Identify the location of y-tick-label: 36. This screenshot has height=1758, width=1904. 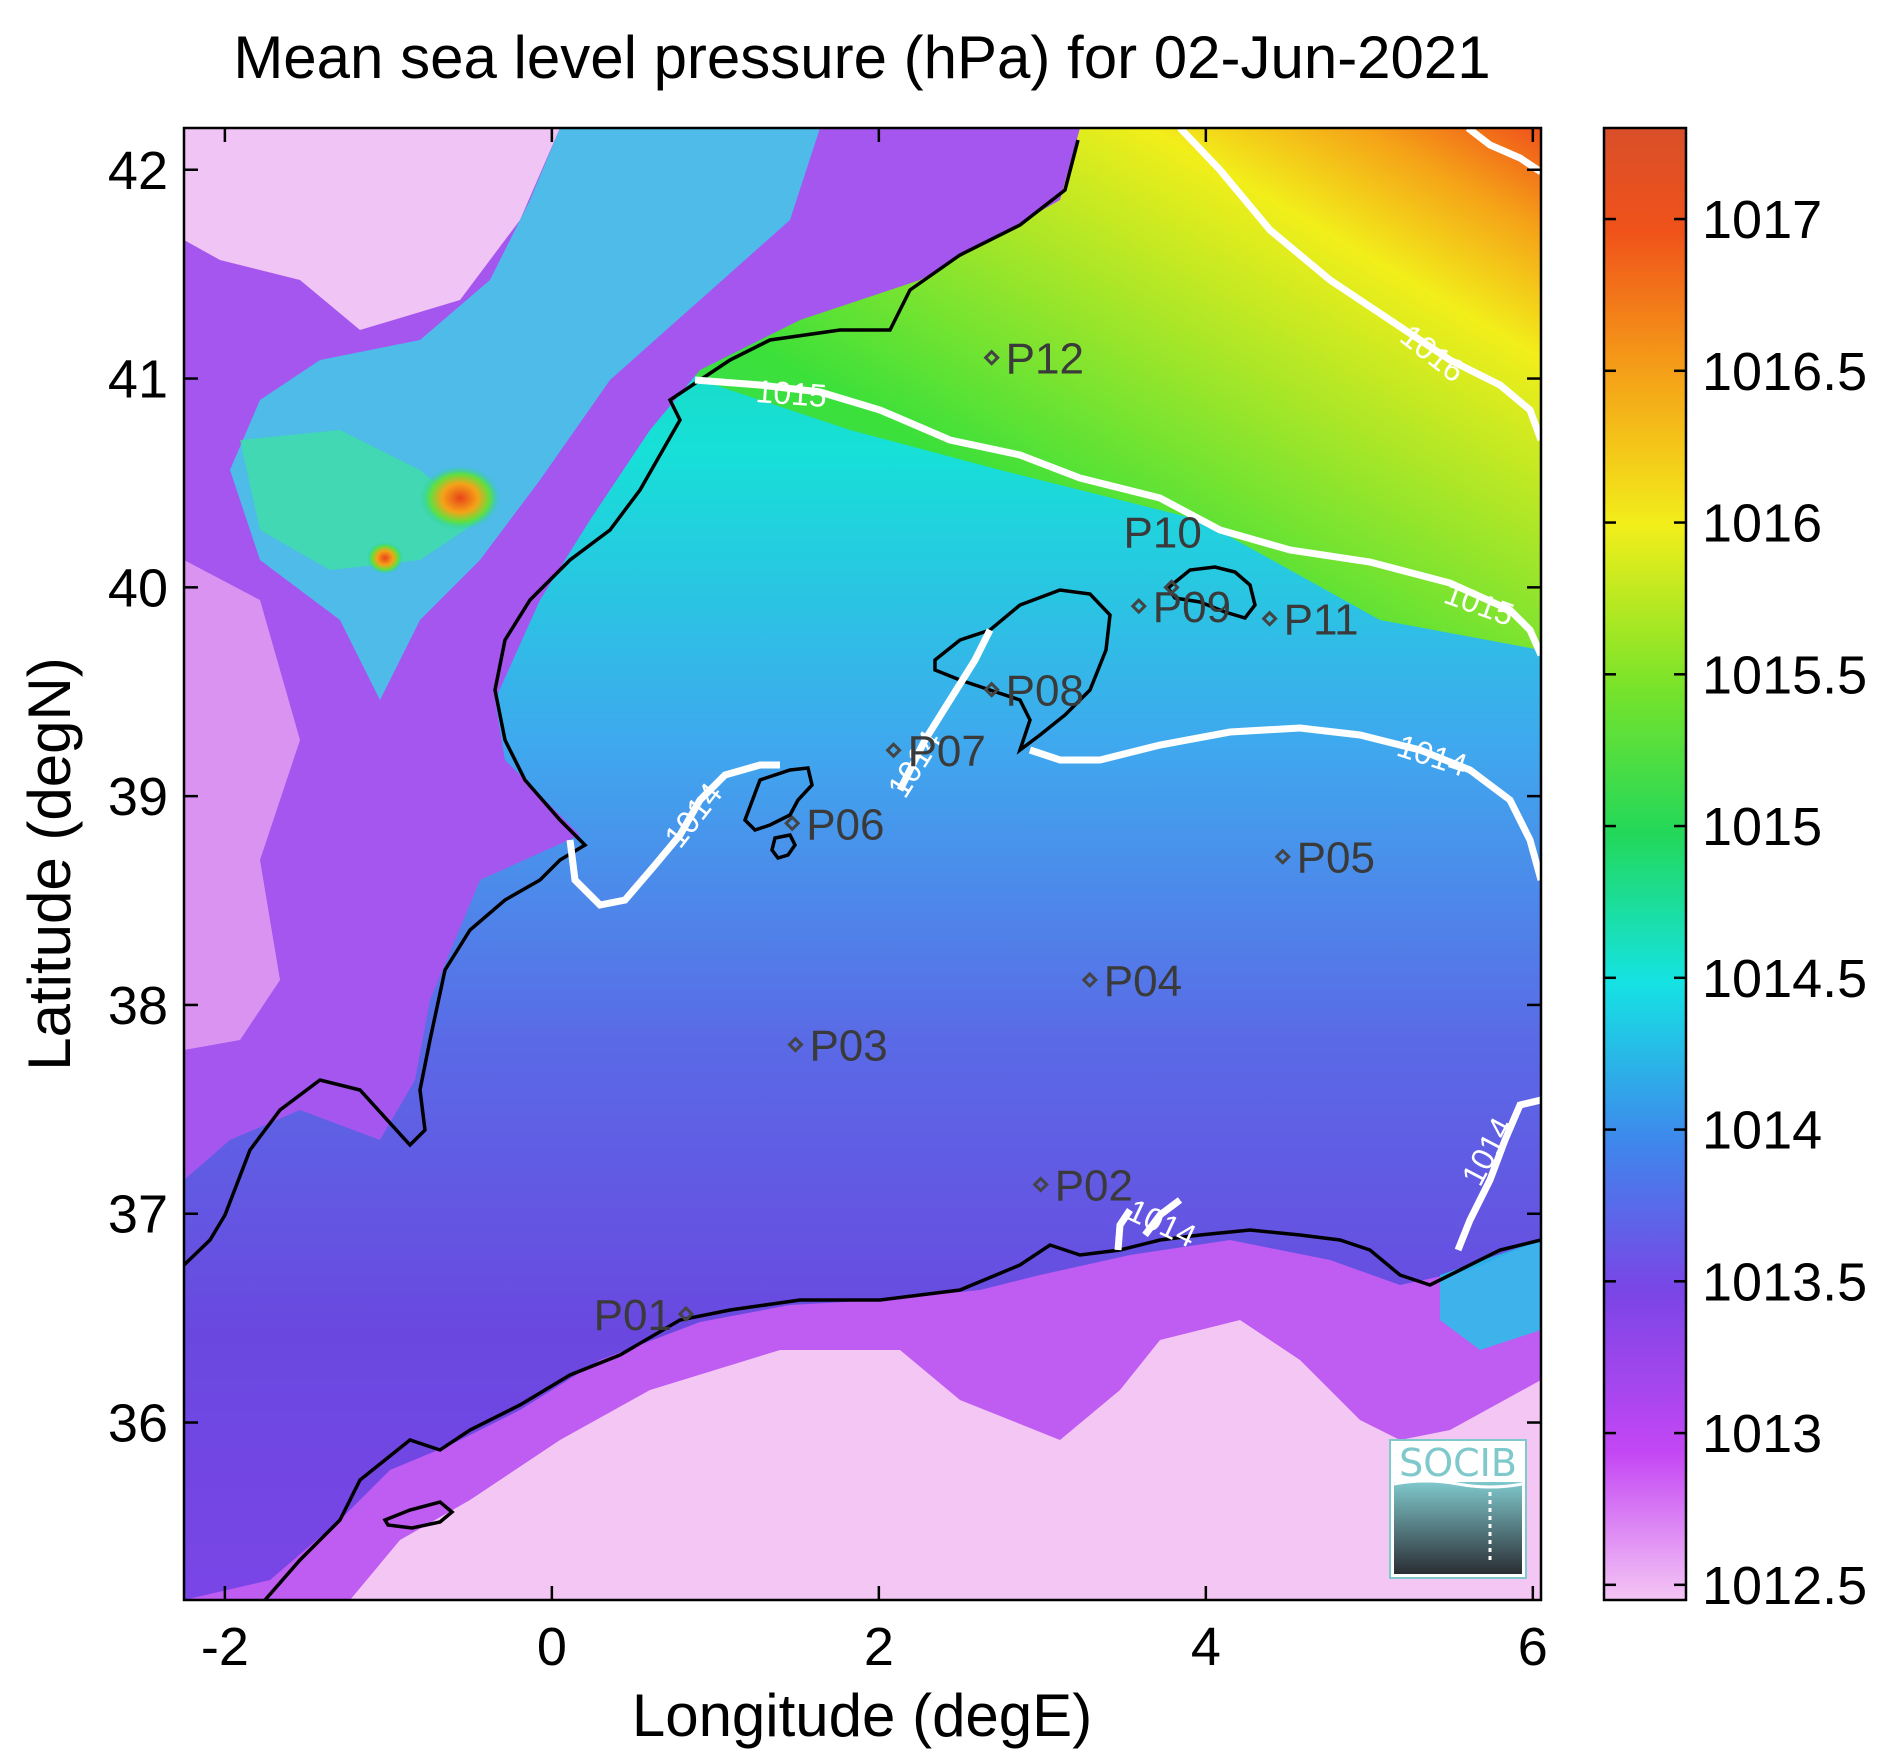
(138, 1424).